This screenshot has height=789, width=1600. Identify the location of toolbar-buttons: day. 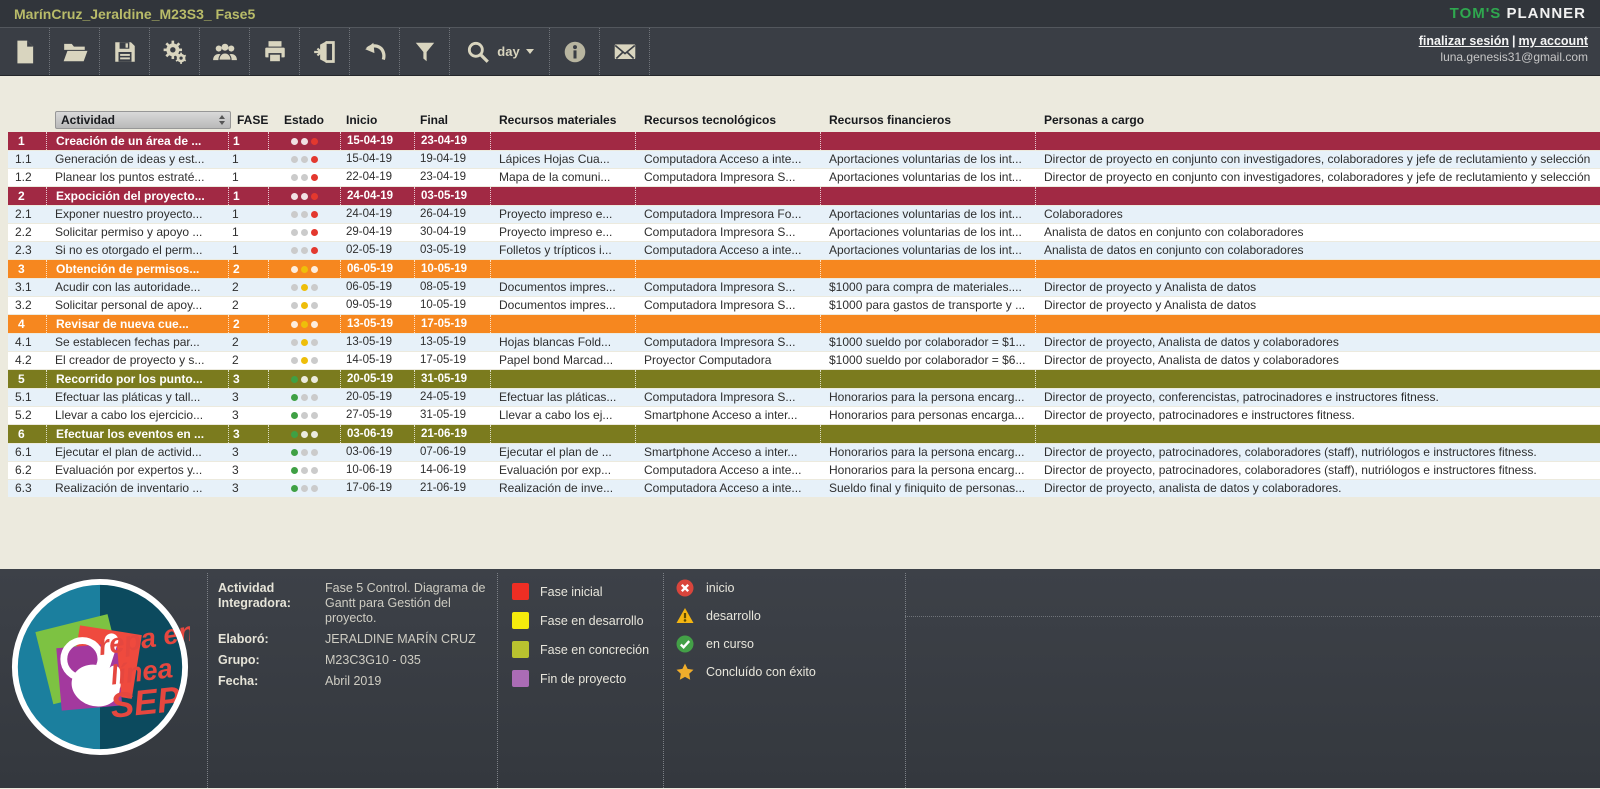
(325, 51).